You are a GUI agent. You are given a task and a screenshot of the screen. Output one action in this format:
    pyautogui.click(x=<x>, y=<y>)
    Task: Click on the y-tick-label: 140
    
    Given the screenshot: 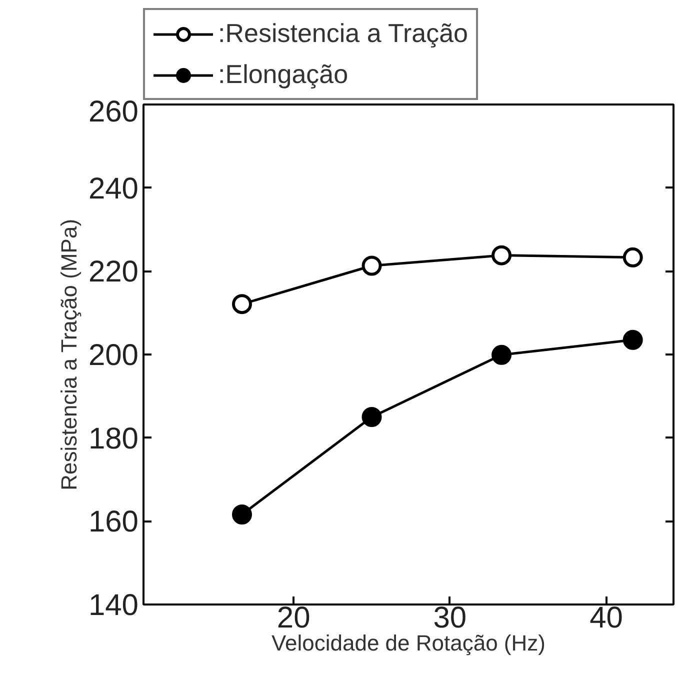 What is the action you would take?
    pyautogui.click(x=113, y=605)
    